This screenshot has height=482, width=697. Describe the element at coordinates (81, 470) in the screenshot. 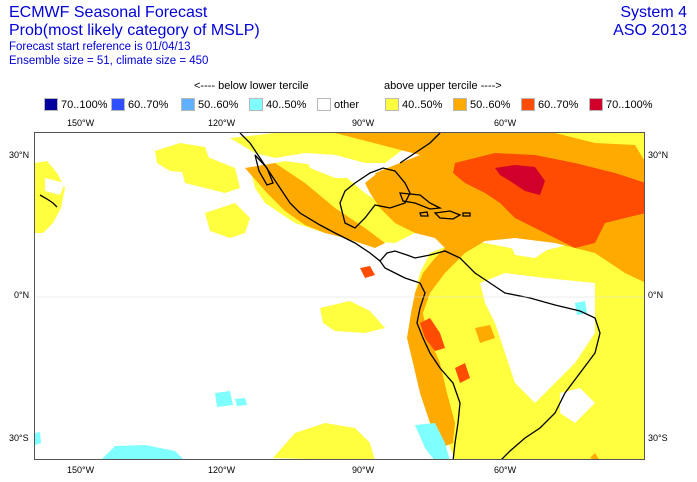

I see `lon-label-bottom: 150°W` at that location.